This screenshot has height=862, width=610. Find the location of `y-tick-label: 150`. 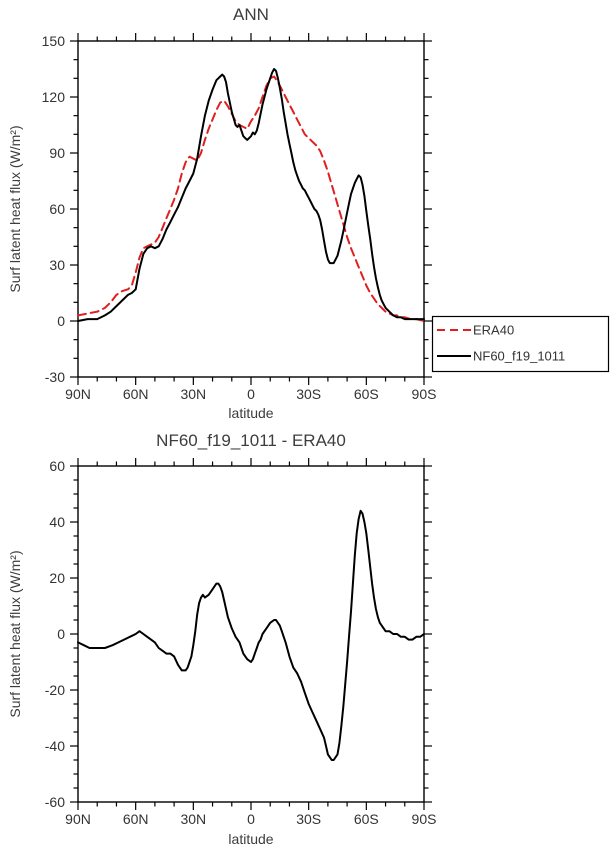

y-tick-label: 150 is located at coordinates (54, 41).